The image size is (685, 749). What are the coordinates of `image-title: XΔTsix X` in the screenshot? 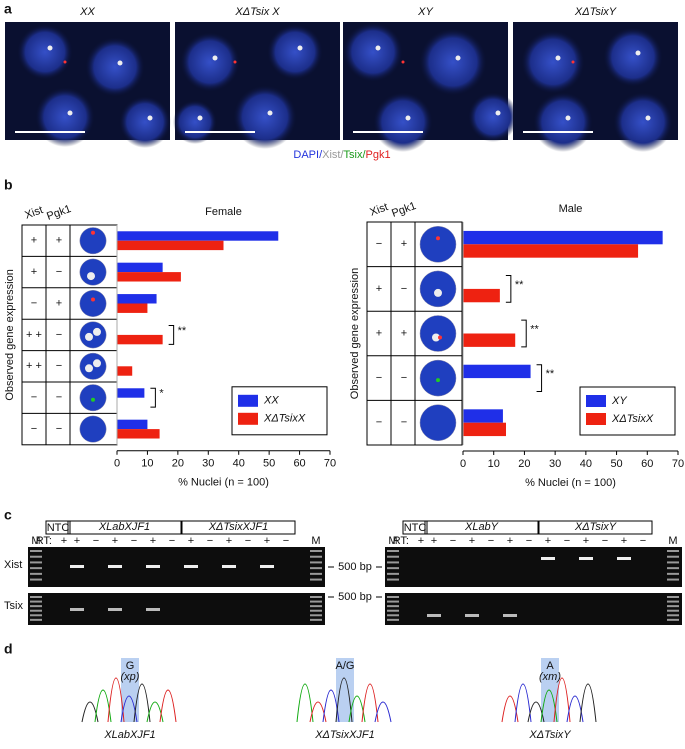 It's located at (257, 12).